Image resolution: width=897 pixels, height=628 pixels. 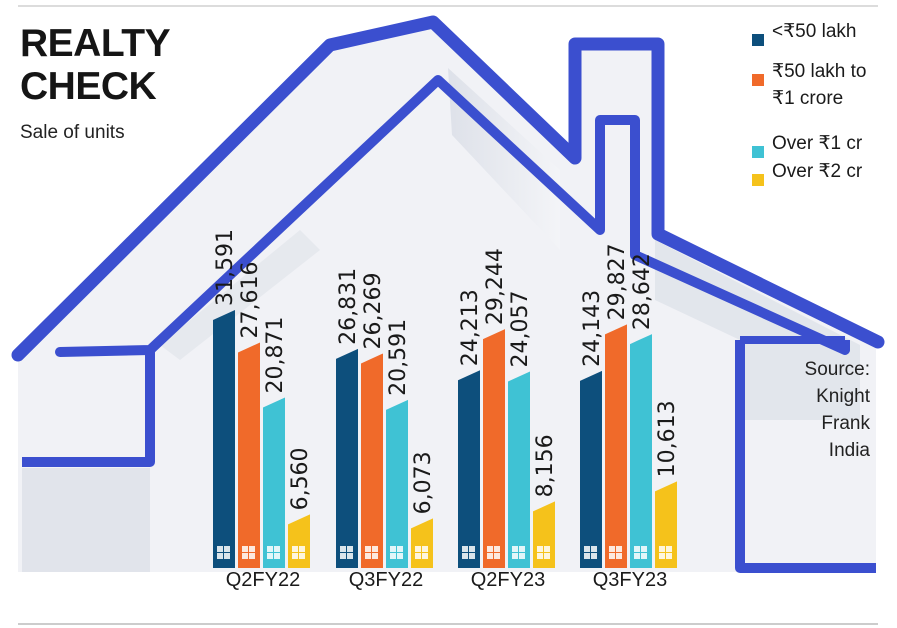 What do you see at coordinates (630, 580) in the screenshot?
I see `category-label-q3fy23: Q3FY23` at bounding box center [630, 580].